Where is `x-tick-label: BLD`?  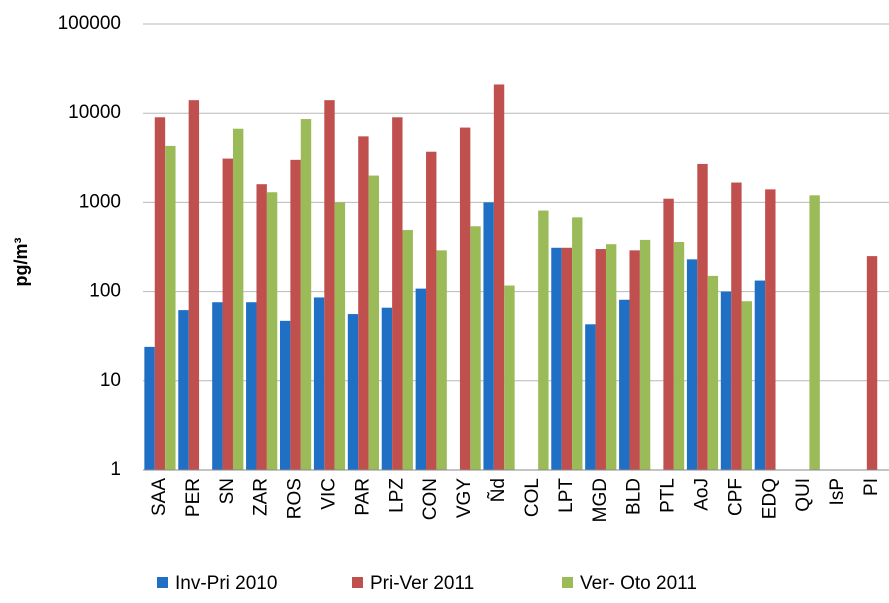 x-tick-label: BLD is located at coordinates (634, 496).